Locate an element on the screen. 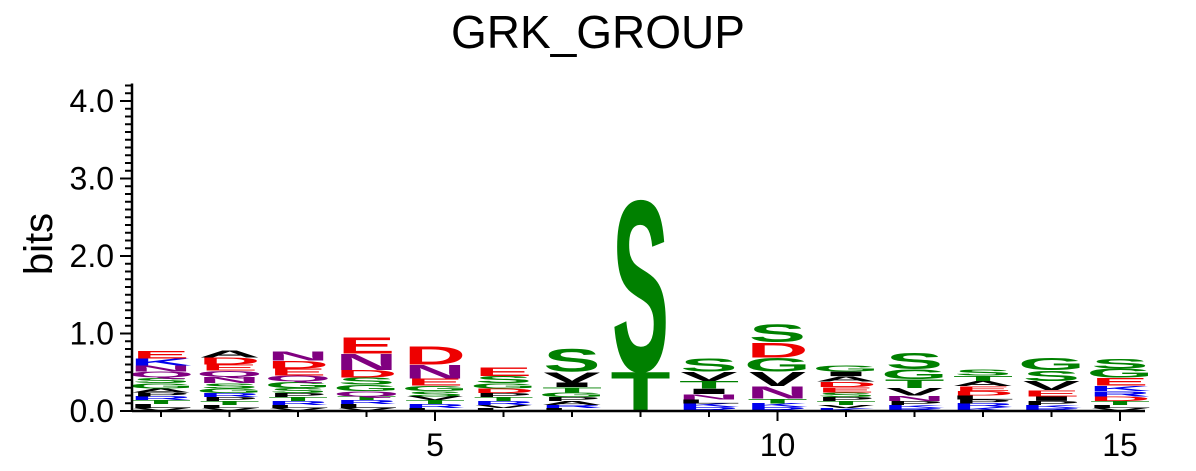 Image resolution: width=1196 pixels, height=471 pixels. y-tick-label: 4.0 is located at coordinates (92, 101).